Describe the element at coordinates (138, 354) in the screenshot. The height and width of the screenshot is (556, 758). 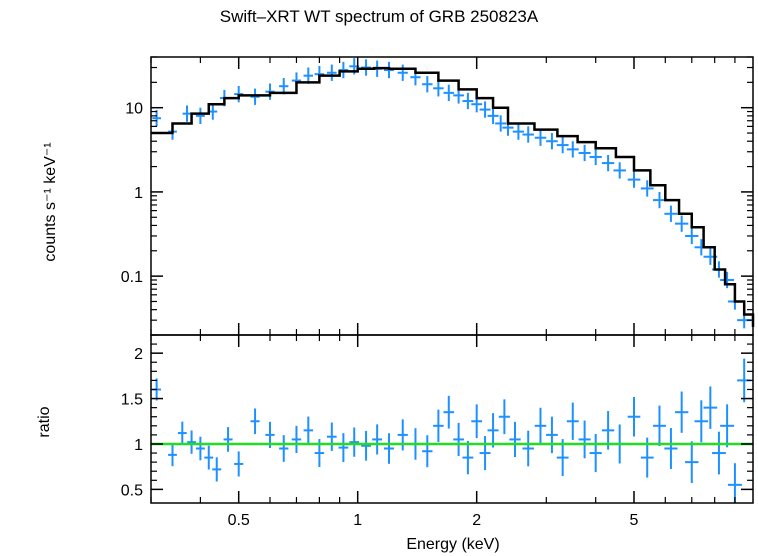
I see `ratio-y-tick-label: 2` at that location.